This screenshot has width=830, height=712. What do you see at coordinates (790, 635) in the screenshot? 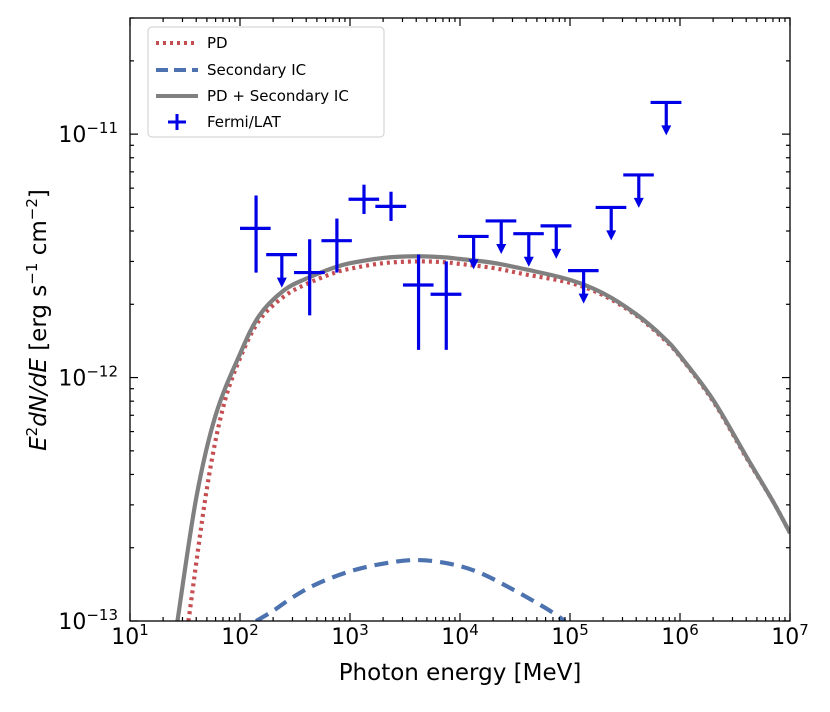
I see `x-tick-label: 10⁷` at bounding box center [790, 635].